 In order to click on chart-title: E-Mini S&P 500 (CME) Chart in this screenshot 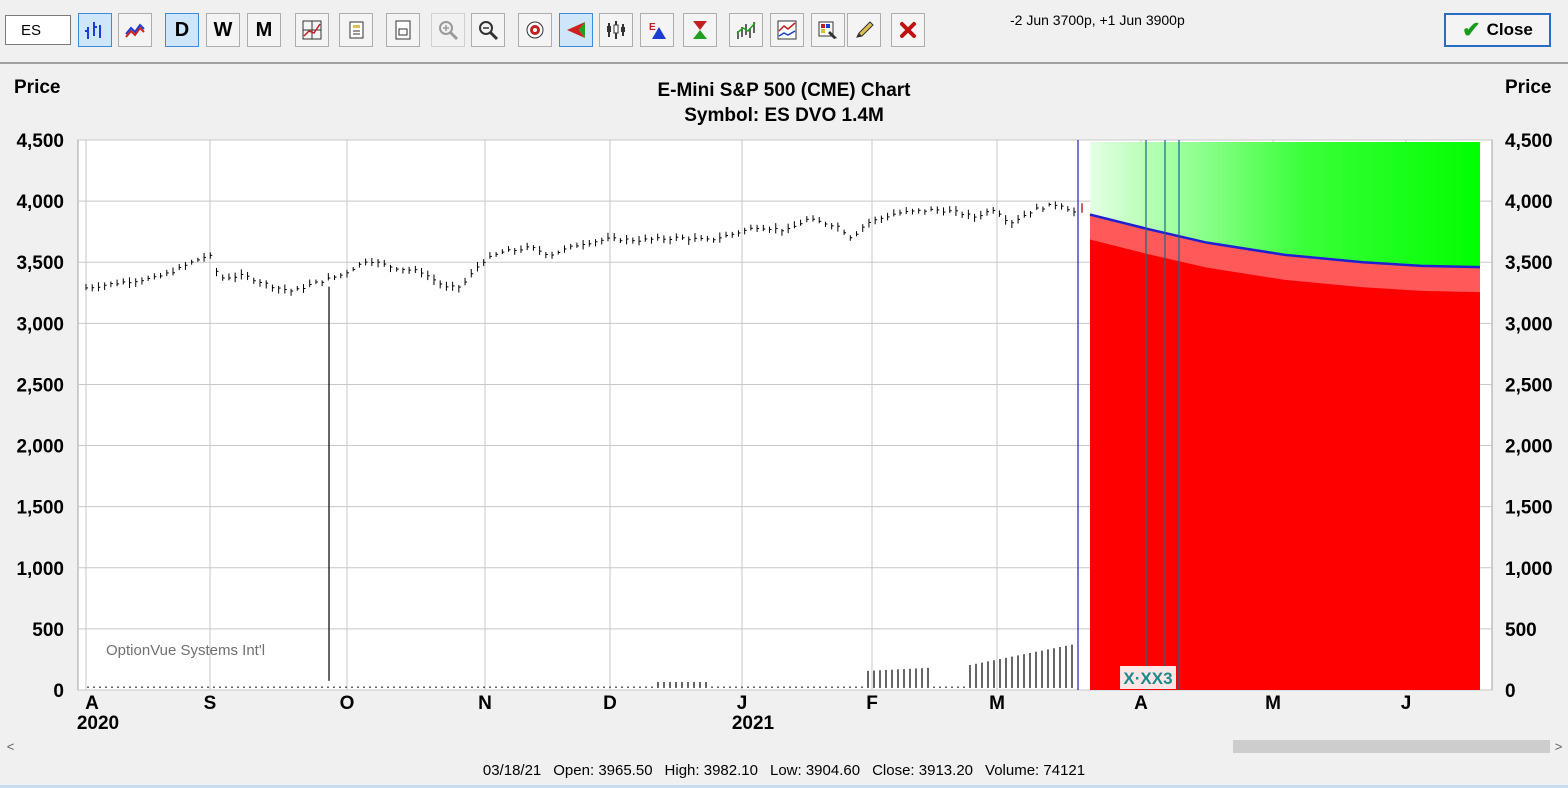, I will do `click(784, 90)`.